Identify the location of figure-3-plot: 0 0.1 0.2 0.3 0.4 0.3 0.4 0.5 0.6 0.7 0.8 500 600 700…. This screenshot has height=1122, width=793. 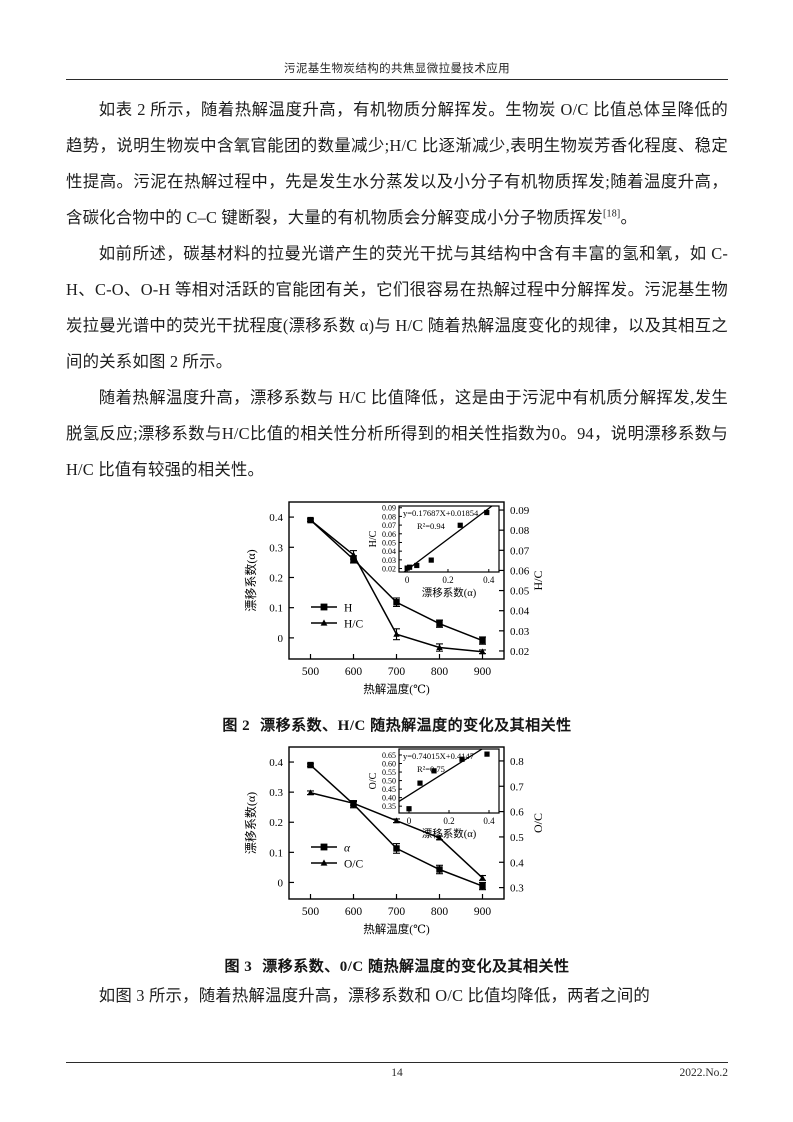
(394, 841).